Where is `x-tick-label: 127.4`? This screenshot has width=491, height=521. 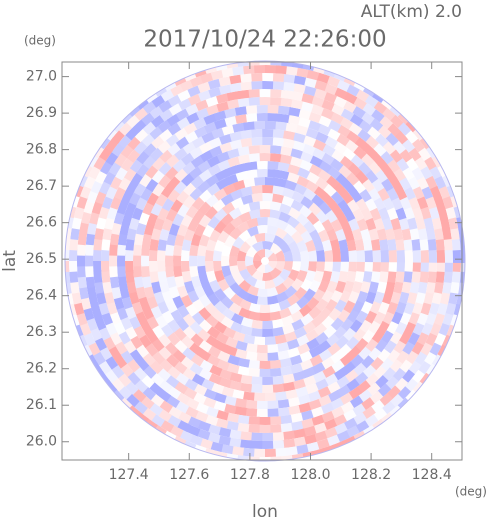 x-tick-label: 127.4 is located at coordinates (129, 475).